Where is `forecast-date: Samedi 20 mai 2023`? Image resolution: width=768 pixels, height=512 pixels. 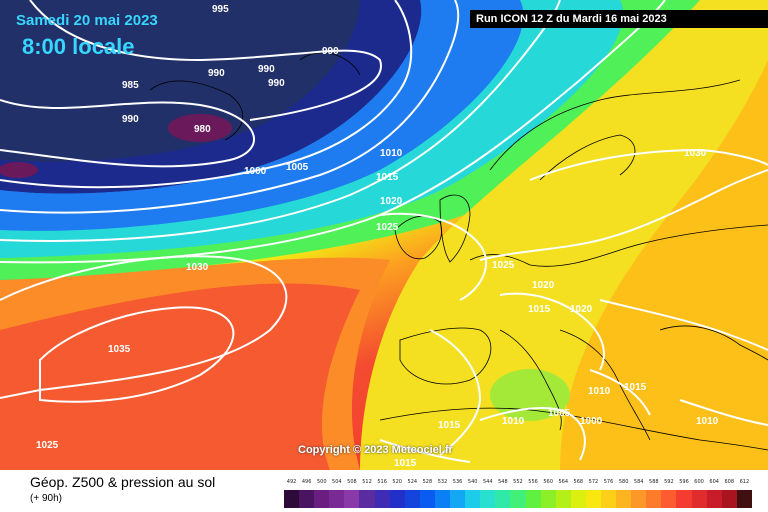
forecast-date: Samedi 20 mai 2023 is located at coordinates (87, 20).